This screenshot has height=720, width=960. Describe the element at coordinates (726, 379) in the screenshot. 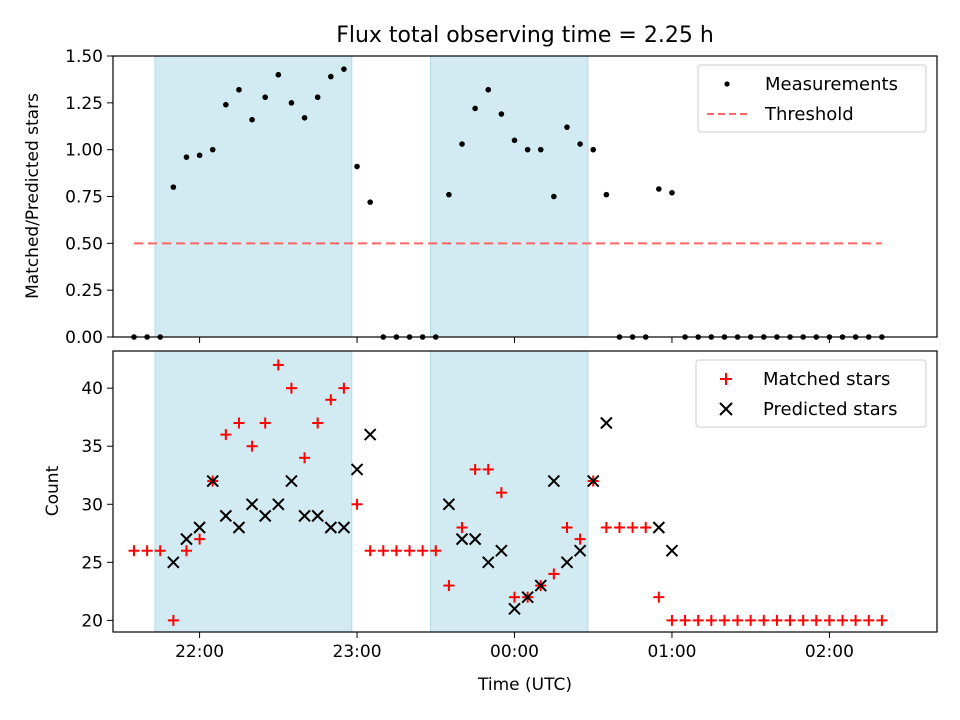

I see `legend-matched-marker` at that location.